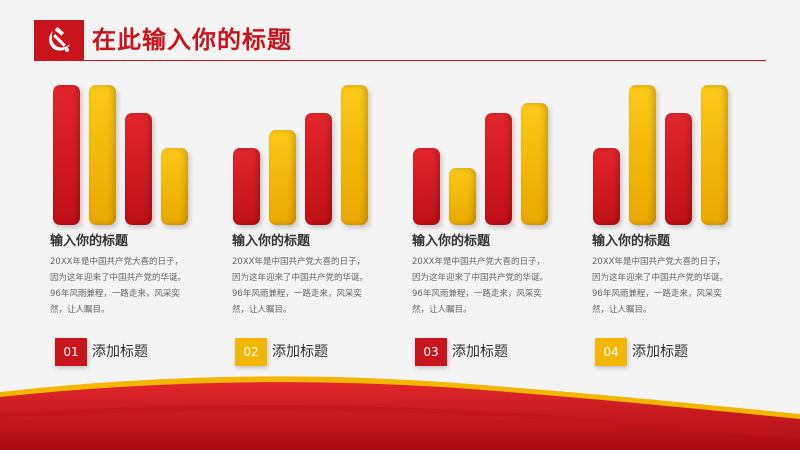 Image resolution: width=800 pixels, height=450 pixels. What do you see at coordinates (431, 352) in the screenshot?
I see `number-badge: 03` at bounding box center [431, 352].